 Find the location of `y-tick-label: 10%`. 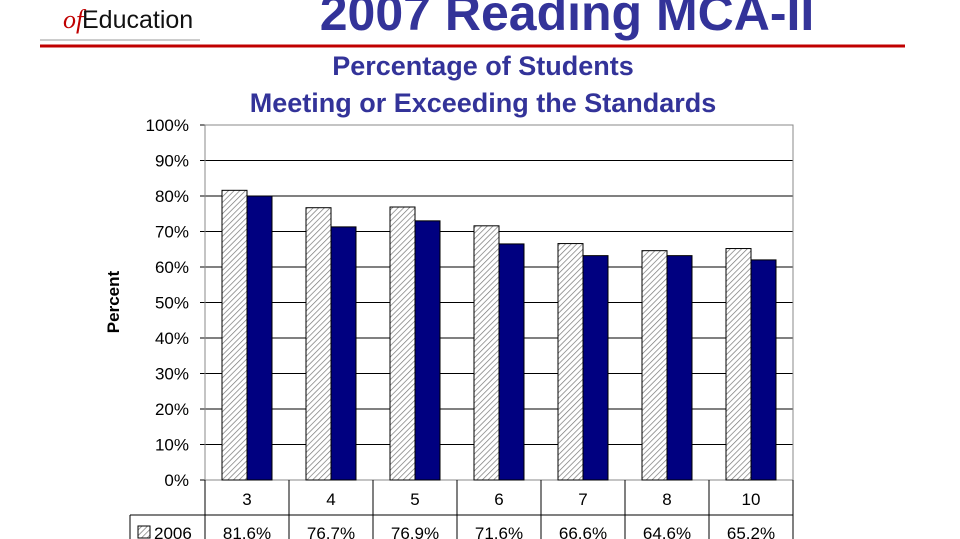

y-tick-label: 10% is located at coordinates (172, 445).